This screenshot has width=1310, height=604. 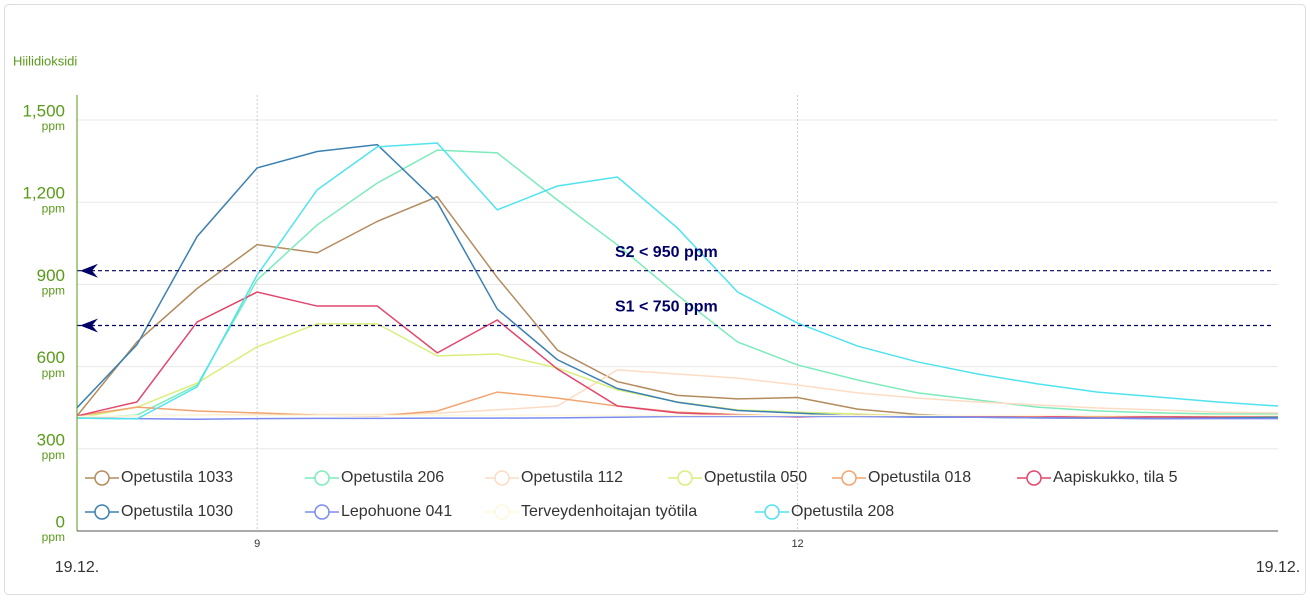 I want to click on y-tick-label: 300, so click(x=51, y=439).